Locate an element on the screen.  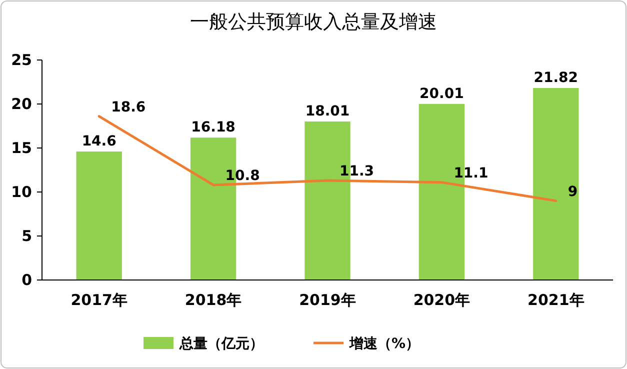
x-tick-label: 2019年 is located at coordinates (327, 300).